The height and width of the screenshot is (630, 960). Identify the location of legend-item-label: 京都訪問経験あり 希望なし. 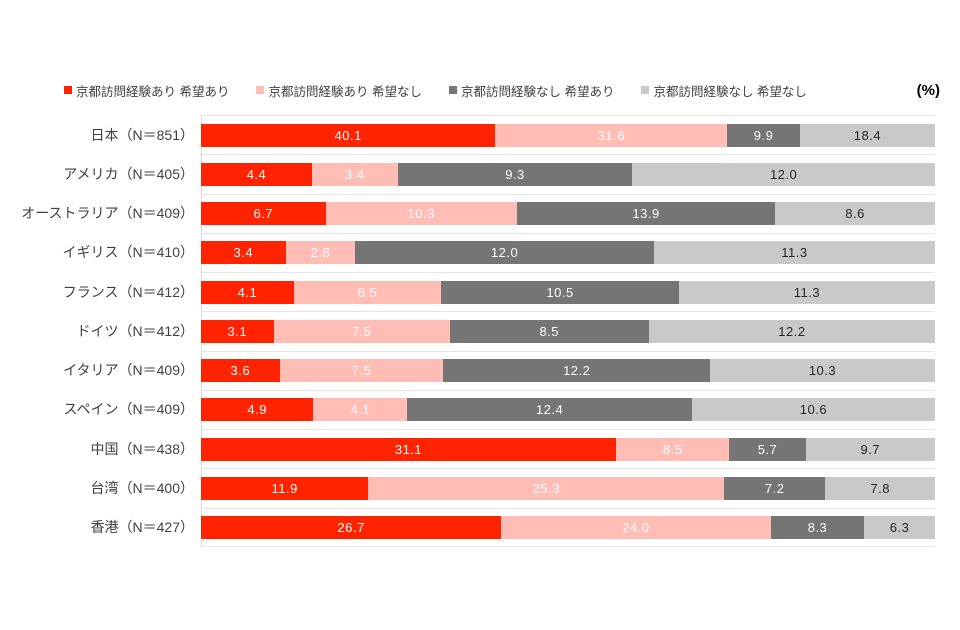
(345, 91).